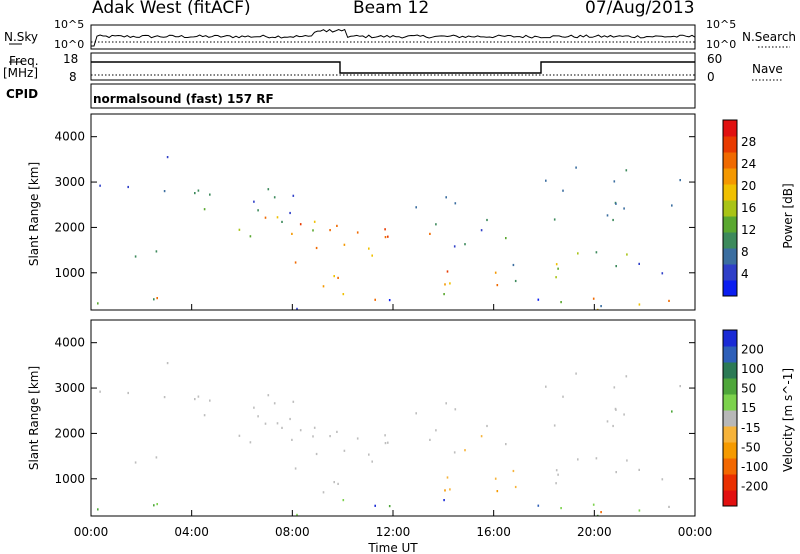 Image resolution: width=800 pixels, height=554 pixels. Describe the element at coordinates (34, 214) in the screenshot. I see `power-ylabel: Slant Range [km]` at that location.